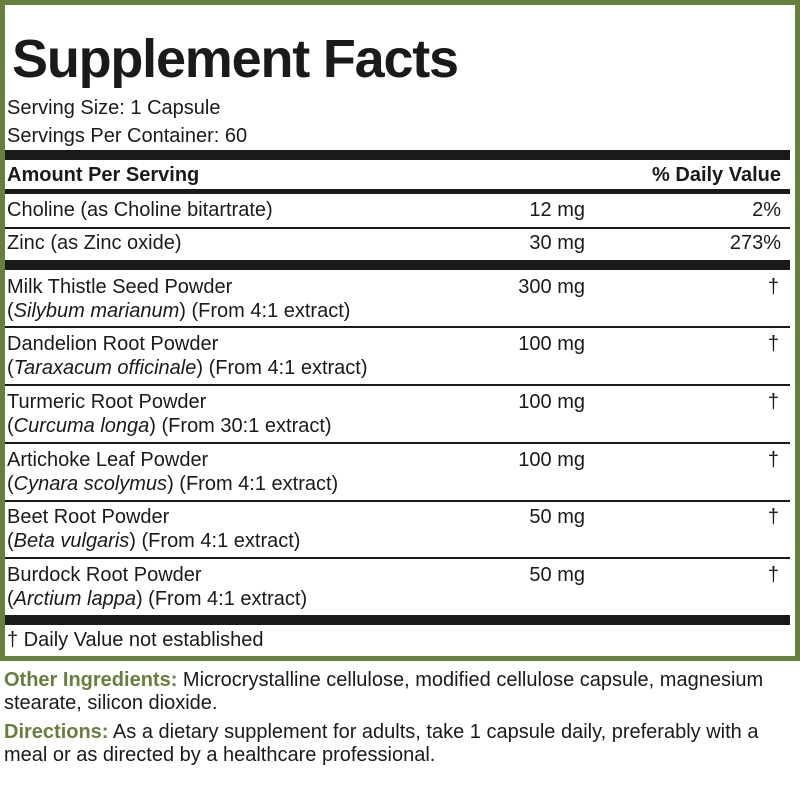  What do you see at coordinates (716, 175) in the screenshot?
I see `daily-value-header: % Daily Value` at bounding box center [716, 175].